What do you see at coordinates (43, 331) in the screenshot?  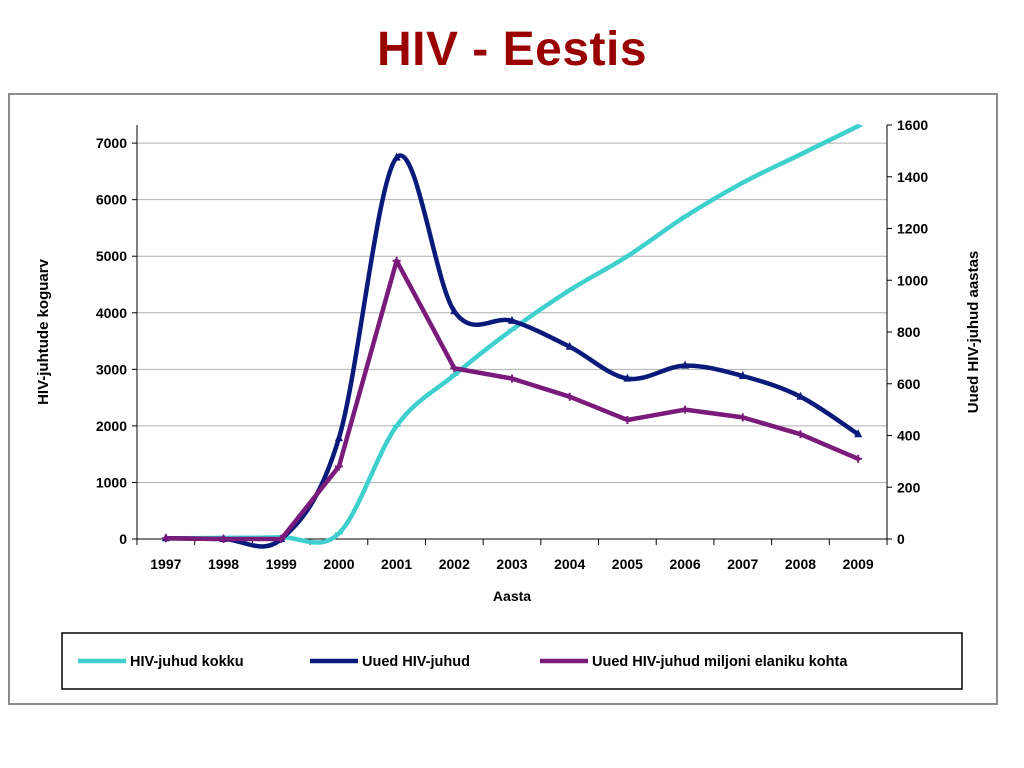 I see `y-axis-label-left: HIV-juhtude koguarv` at bounding box center [43, 331].